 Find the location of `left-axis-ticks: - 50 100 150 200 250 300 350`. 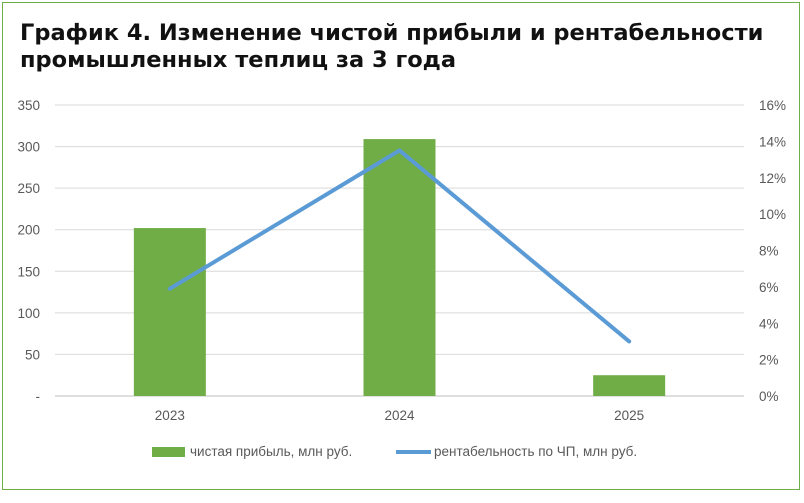

left-axis-ticks: - 50 100 150 200 250 300 350 is located at coordinates (28, 251).